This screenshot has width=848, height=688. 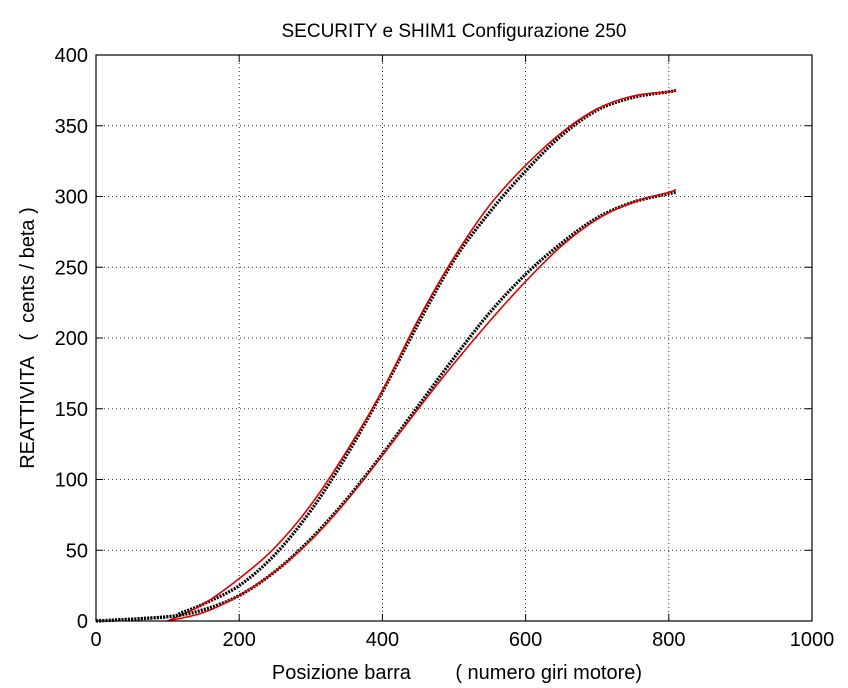 I want to click on y-tick-label: 150, so click(x=71, y=410).